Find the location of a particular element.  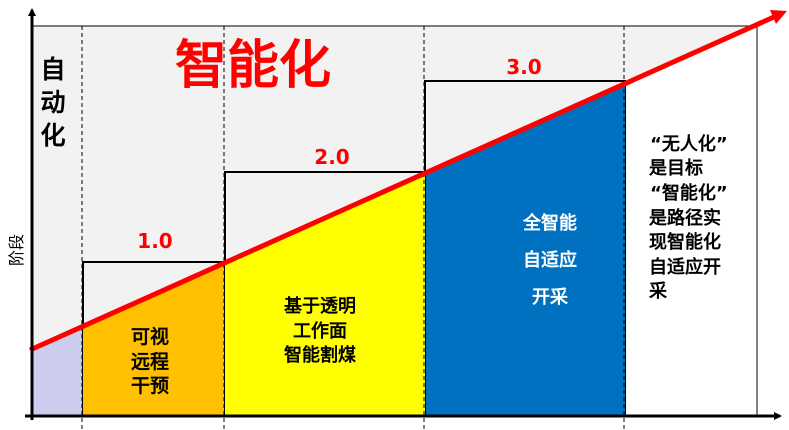

svg-text: 可视 is located at coordinates (150, 336).